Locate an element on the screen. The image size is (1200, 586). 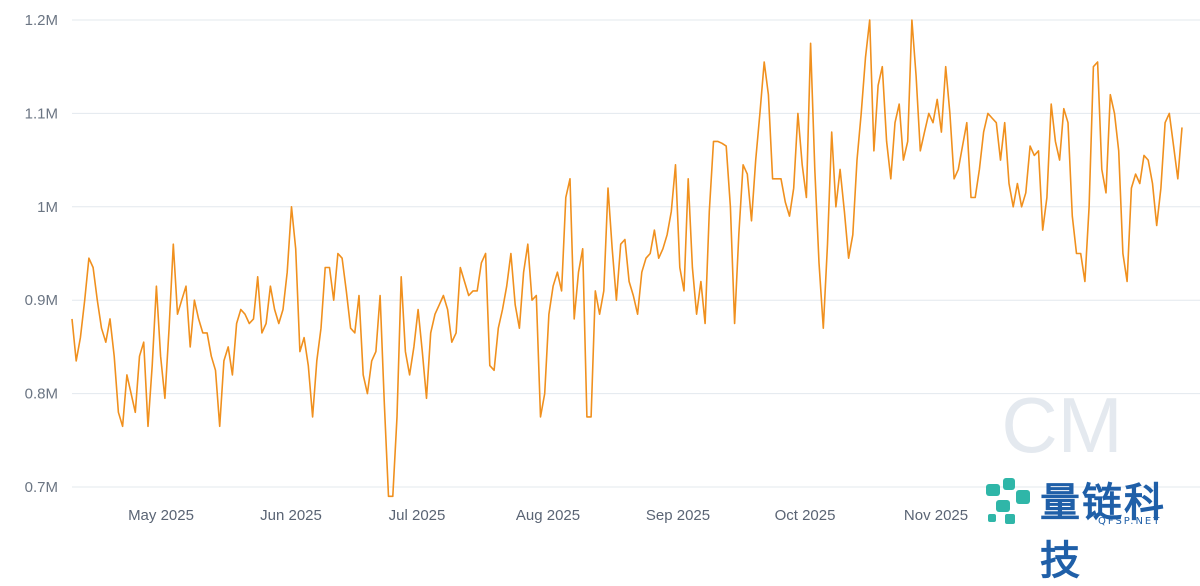
x-tick-label: Oct 2025 is located at coordinates (805, 515).